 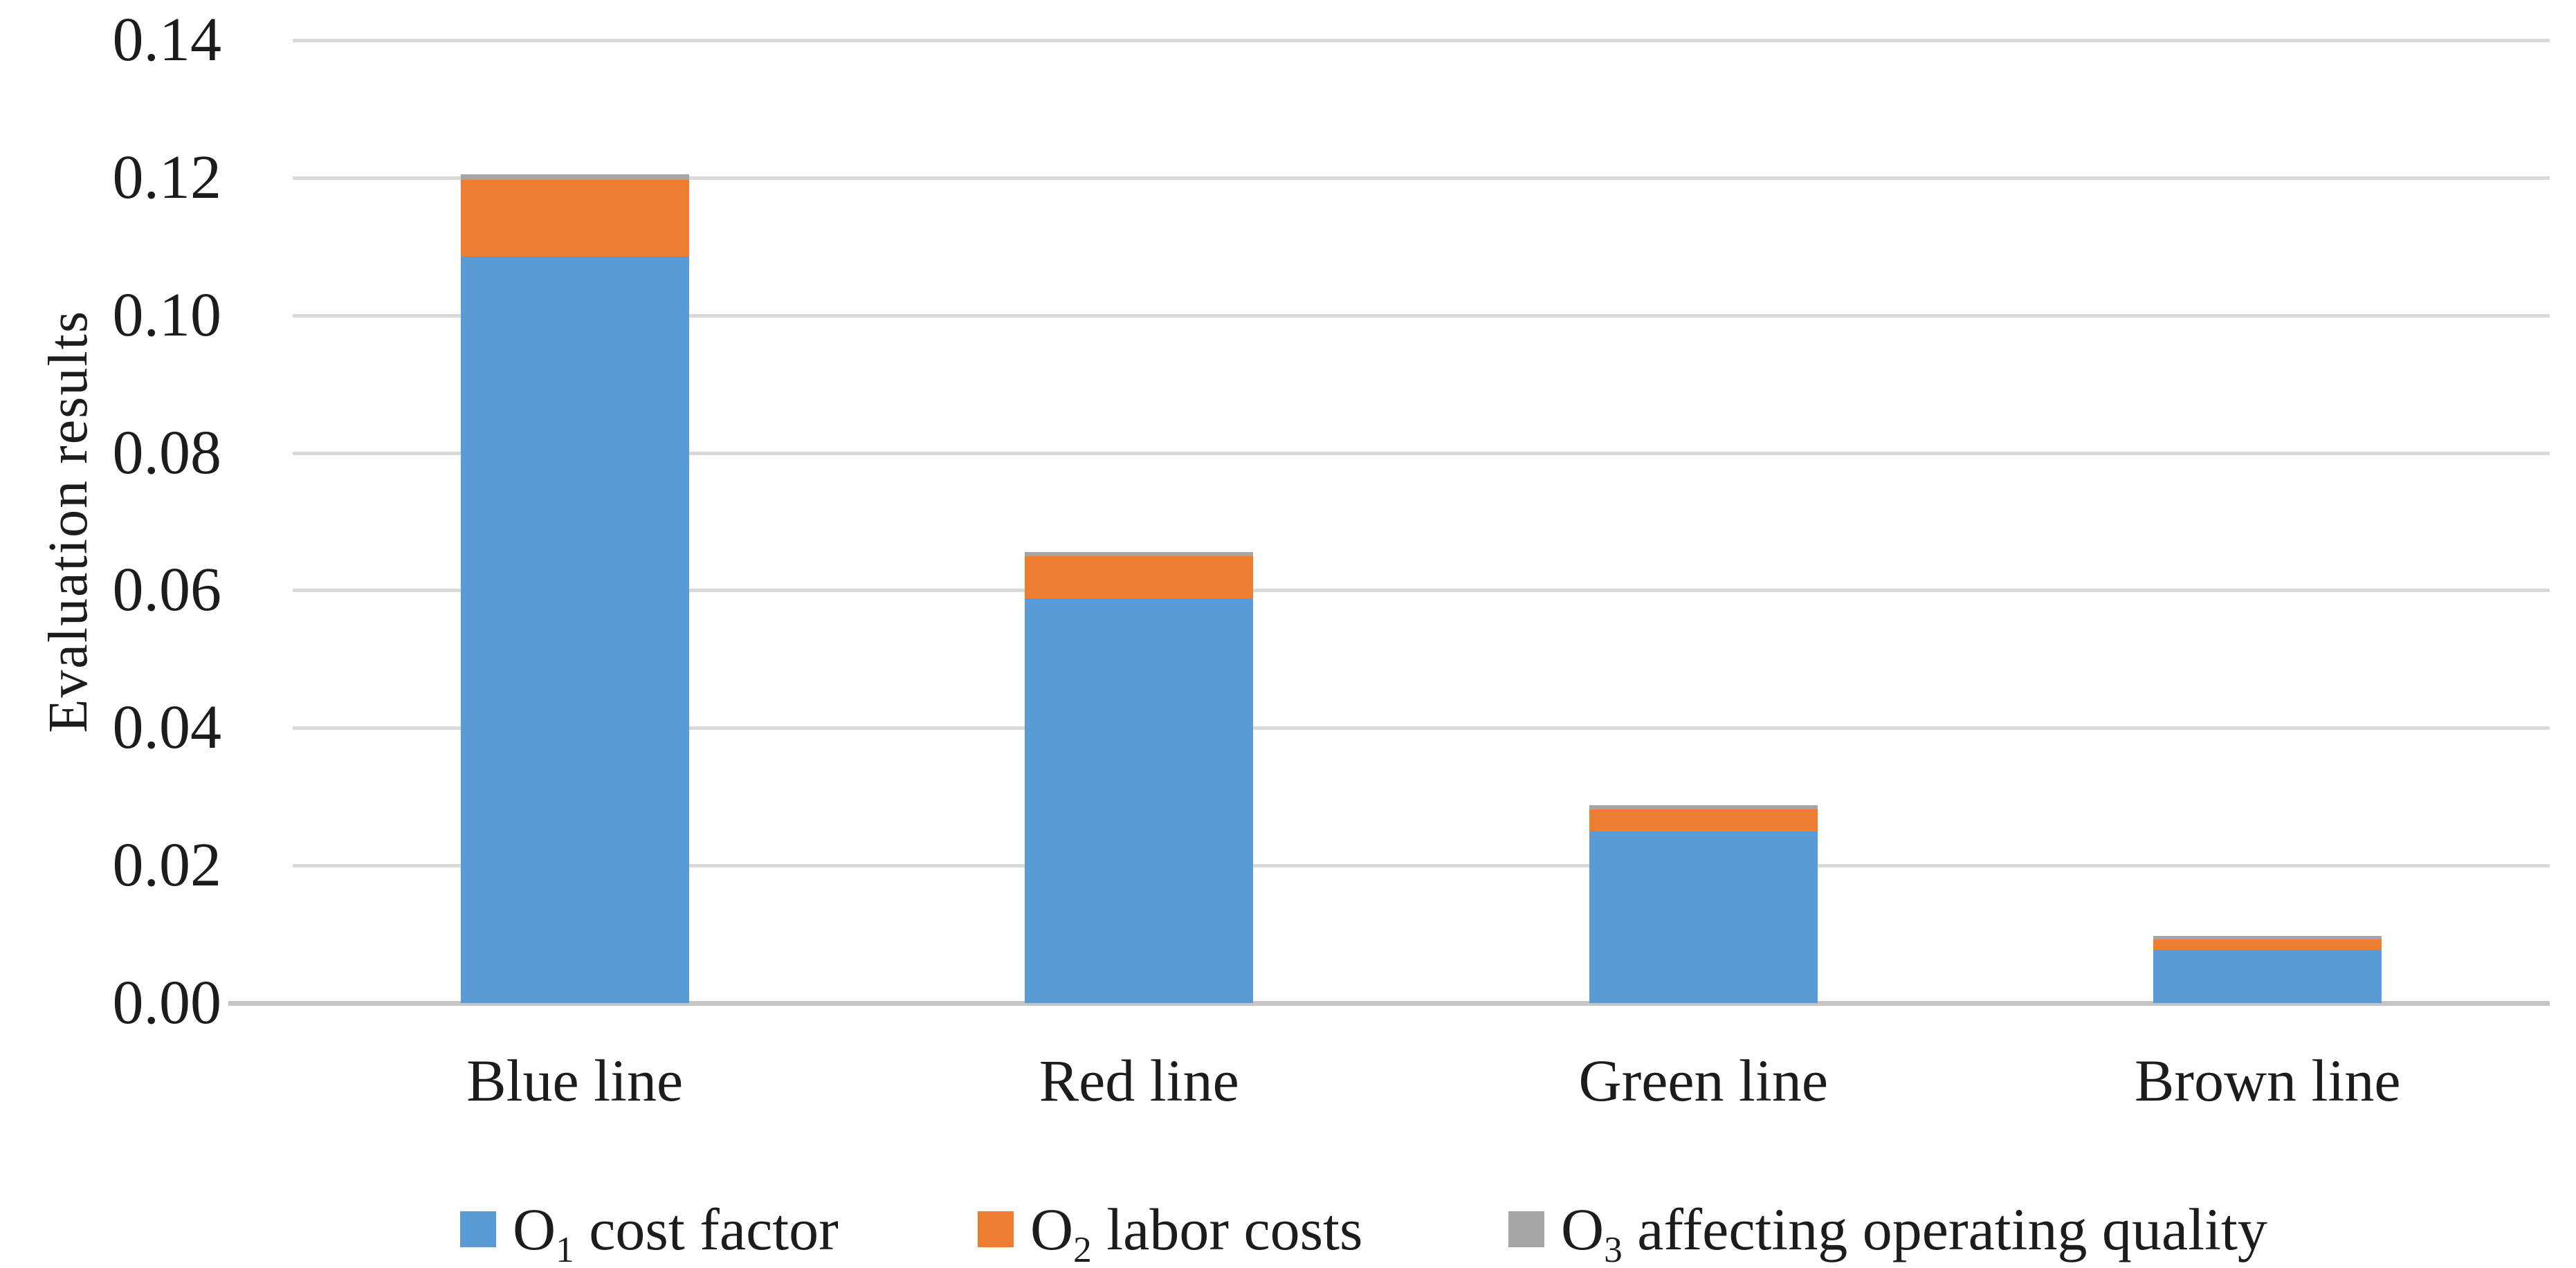 I want to click on gridline-0.02, so click(x=1422, y=866).